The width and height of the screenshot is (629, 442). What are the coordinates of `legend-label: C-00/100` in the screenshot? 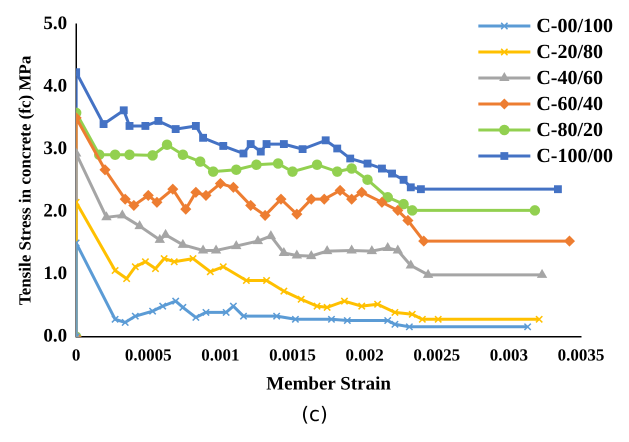 It's located at (575, 26).